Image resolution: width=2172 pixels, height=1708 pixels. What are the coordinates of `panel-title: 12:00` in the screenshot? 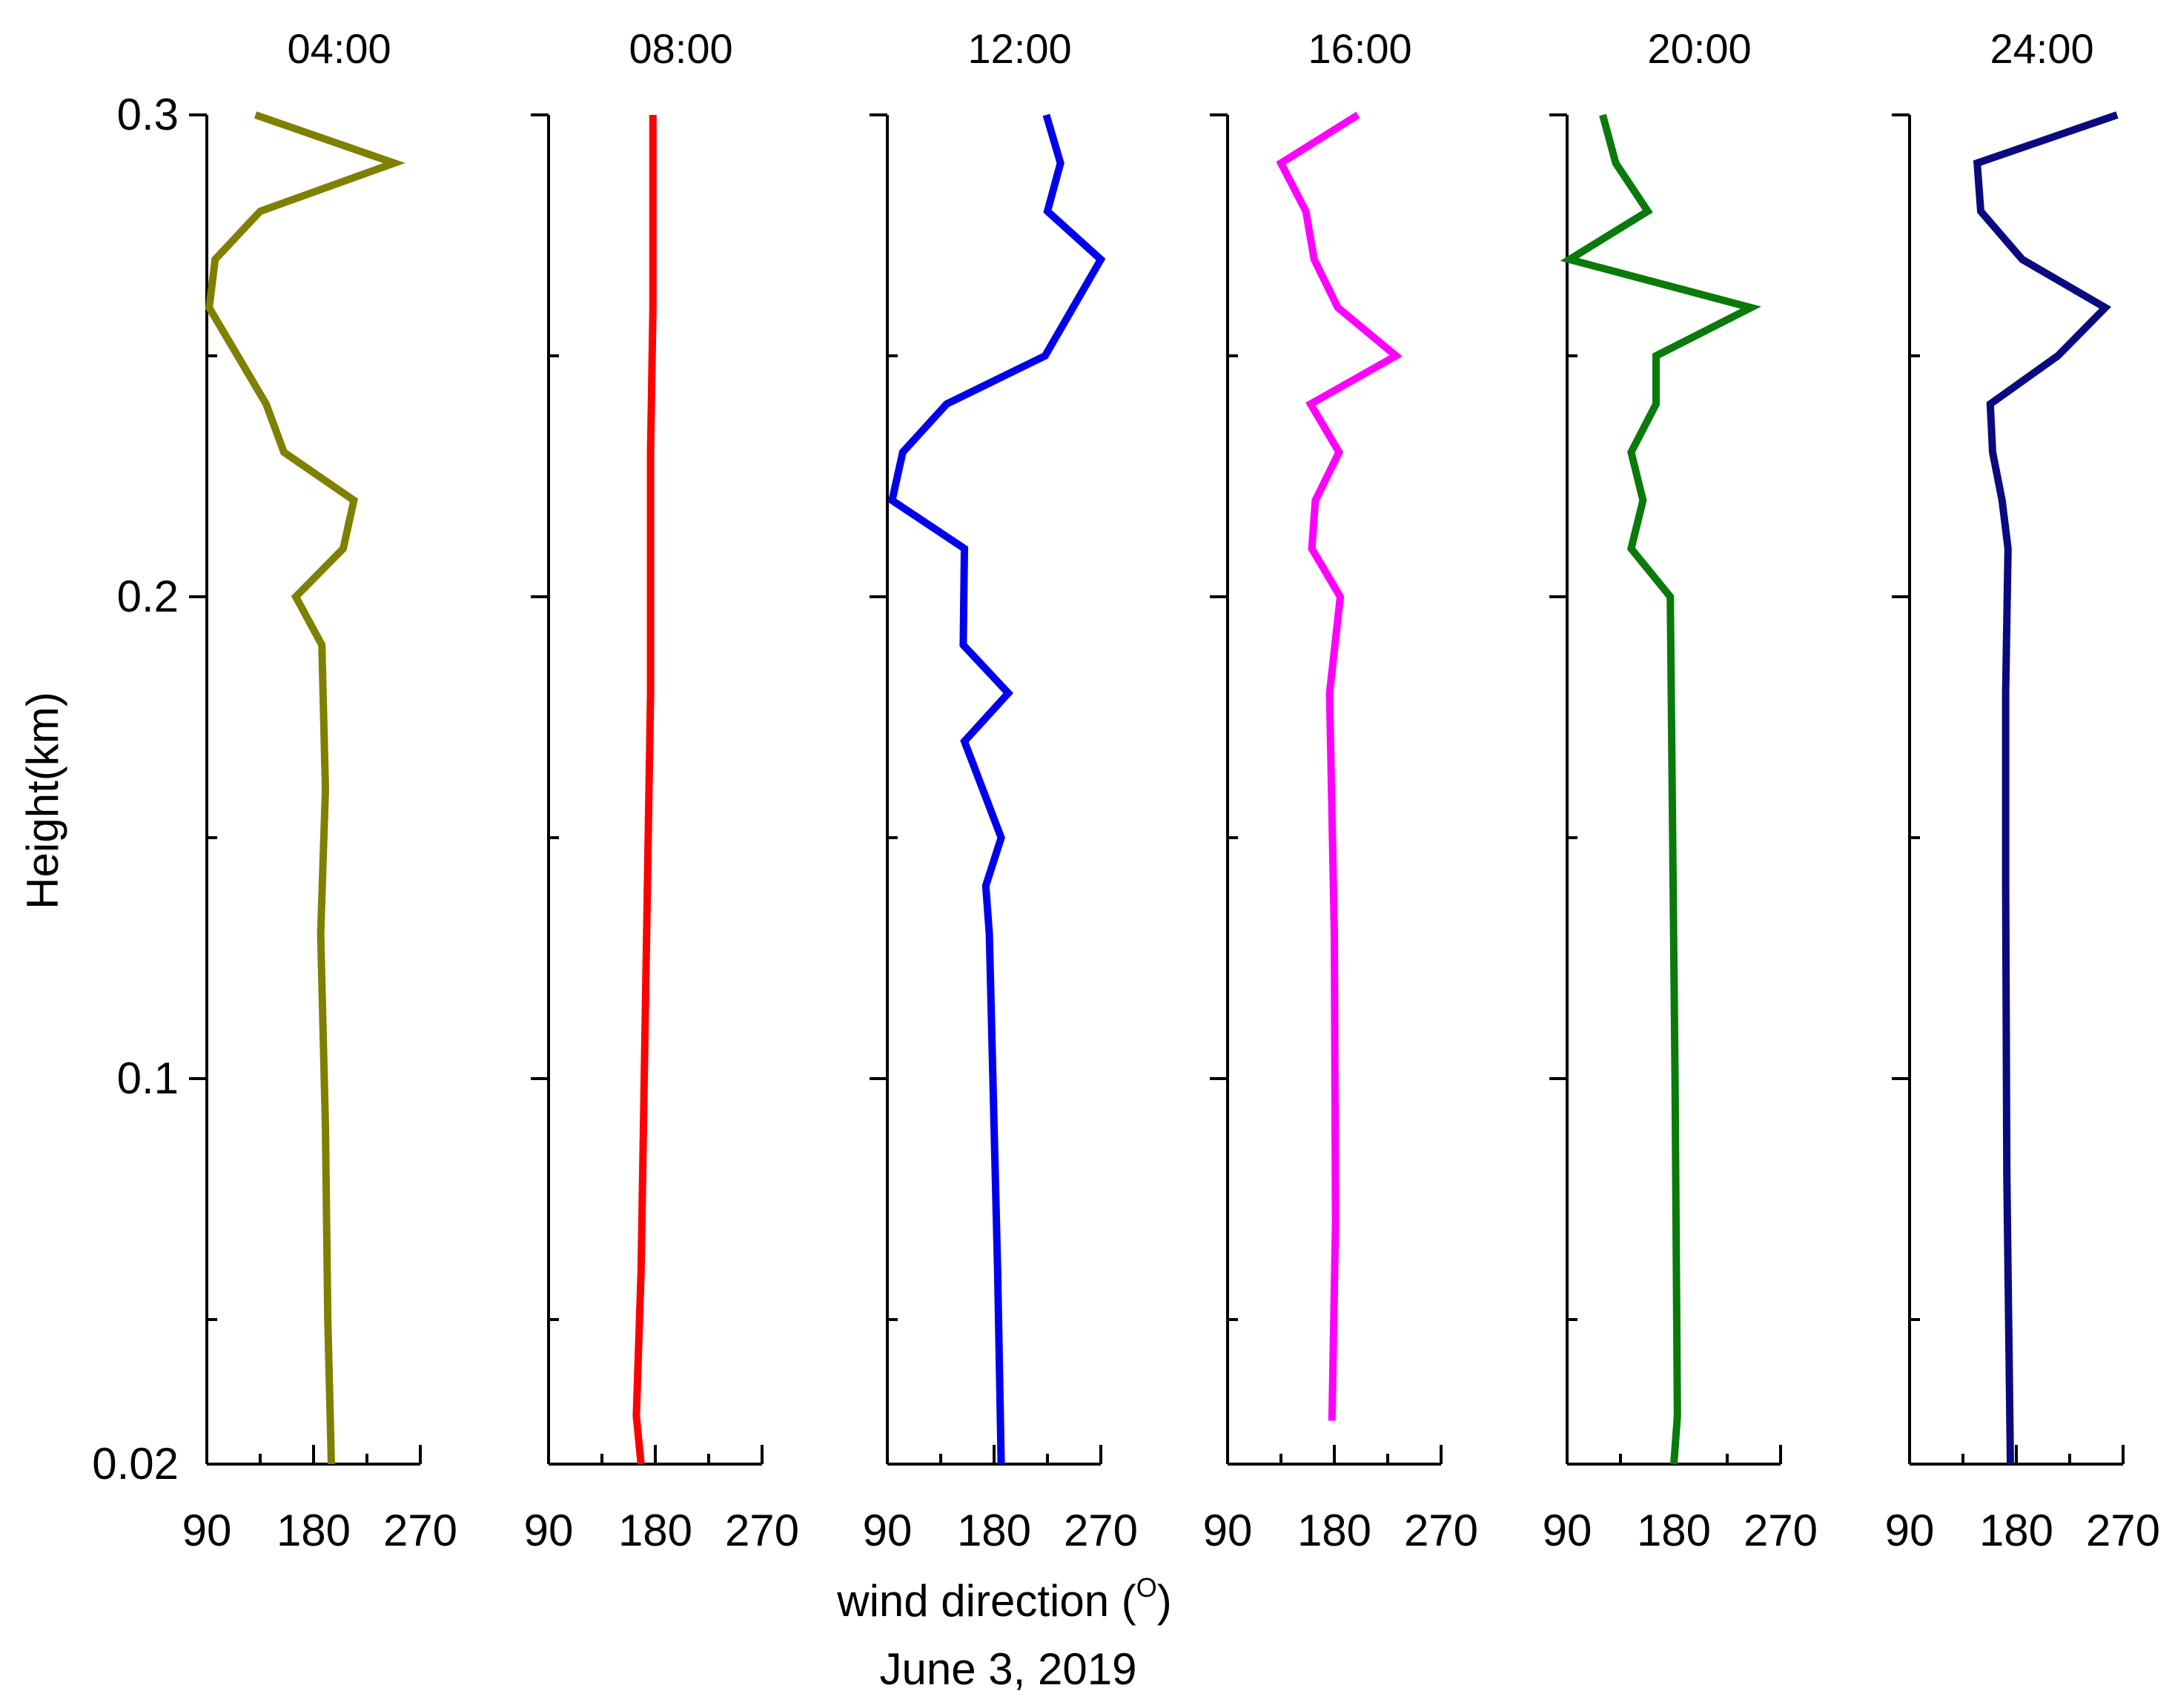 It's located at (1019, 48).